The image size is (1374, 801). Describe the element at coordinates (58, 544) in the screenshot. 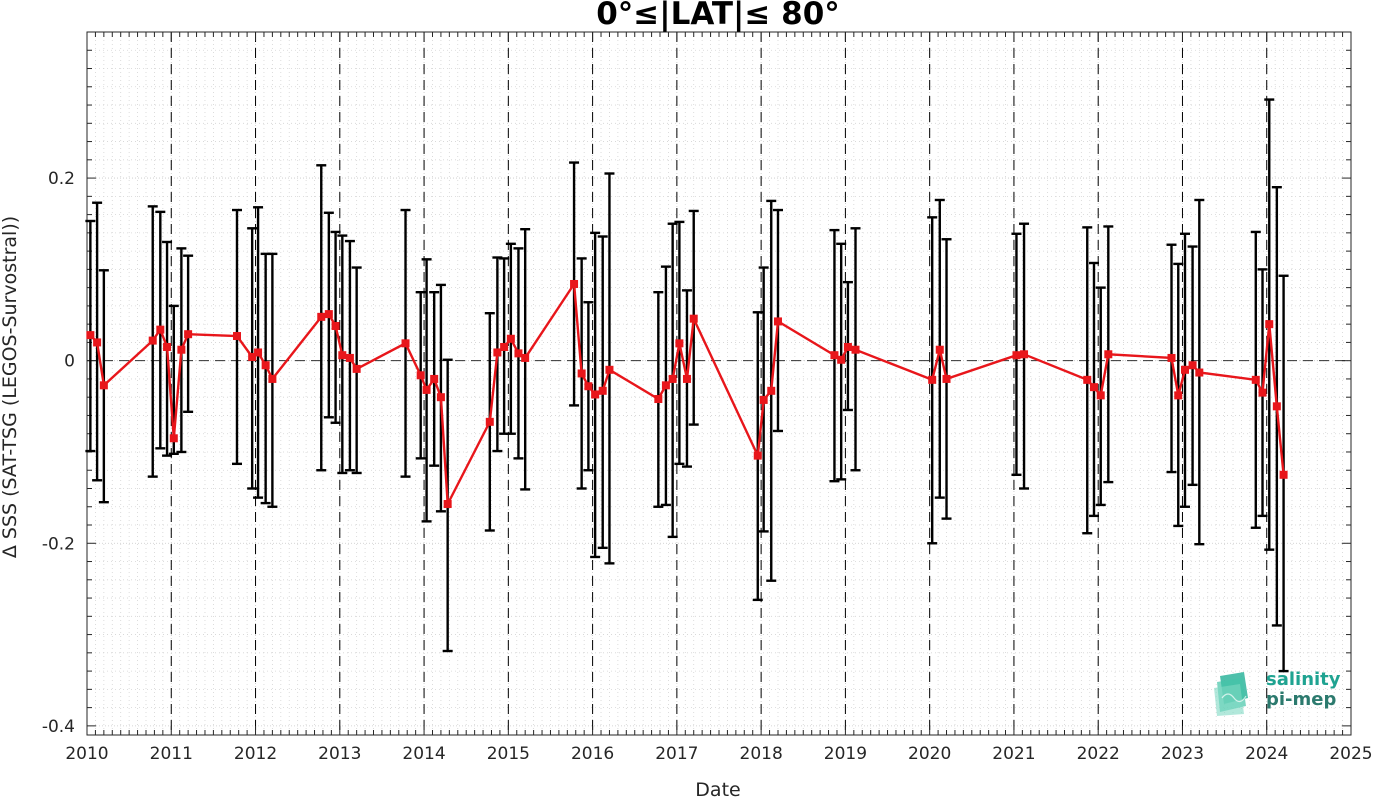

I see `y-tick-label: -0.2` at that location.